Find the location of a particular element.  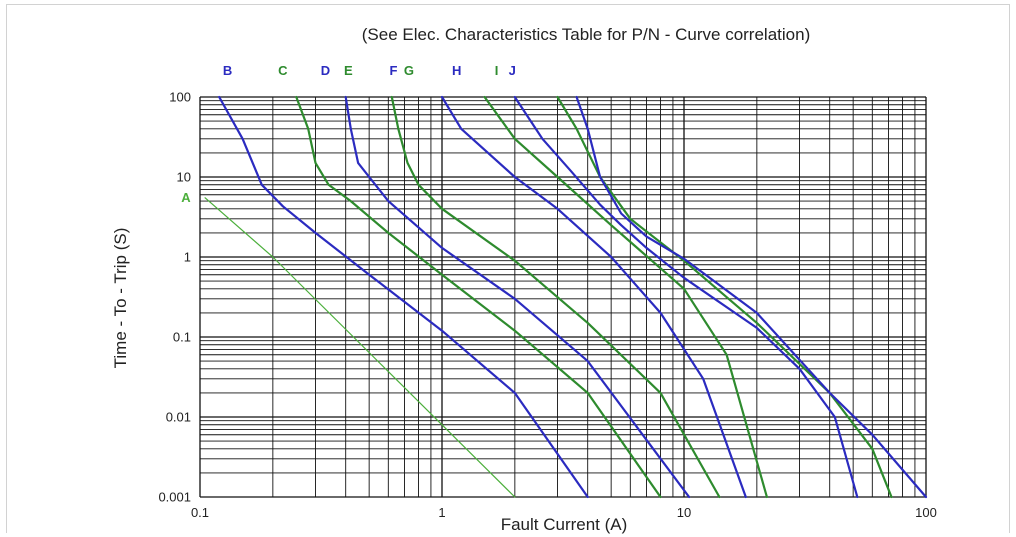

curve-label-E: E is located at coordinates (348, 70).